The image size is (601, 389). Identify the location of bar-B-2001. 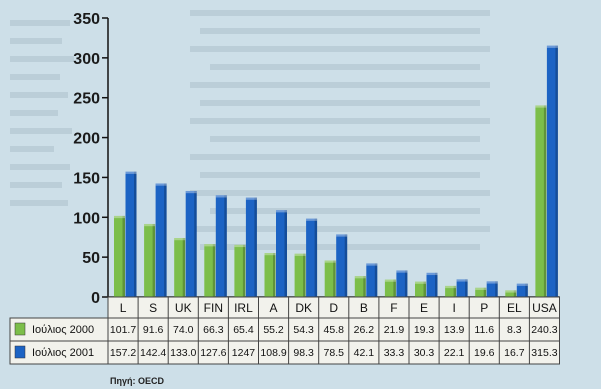
(372, 280).